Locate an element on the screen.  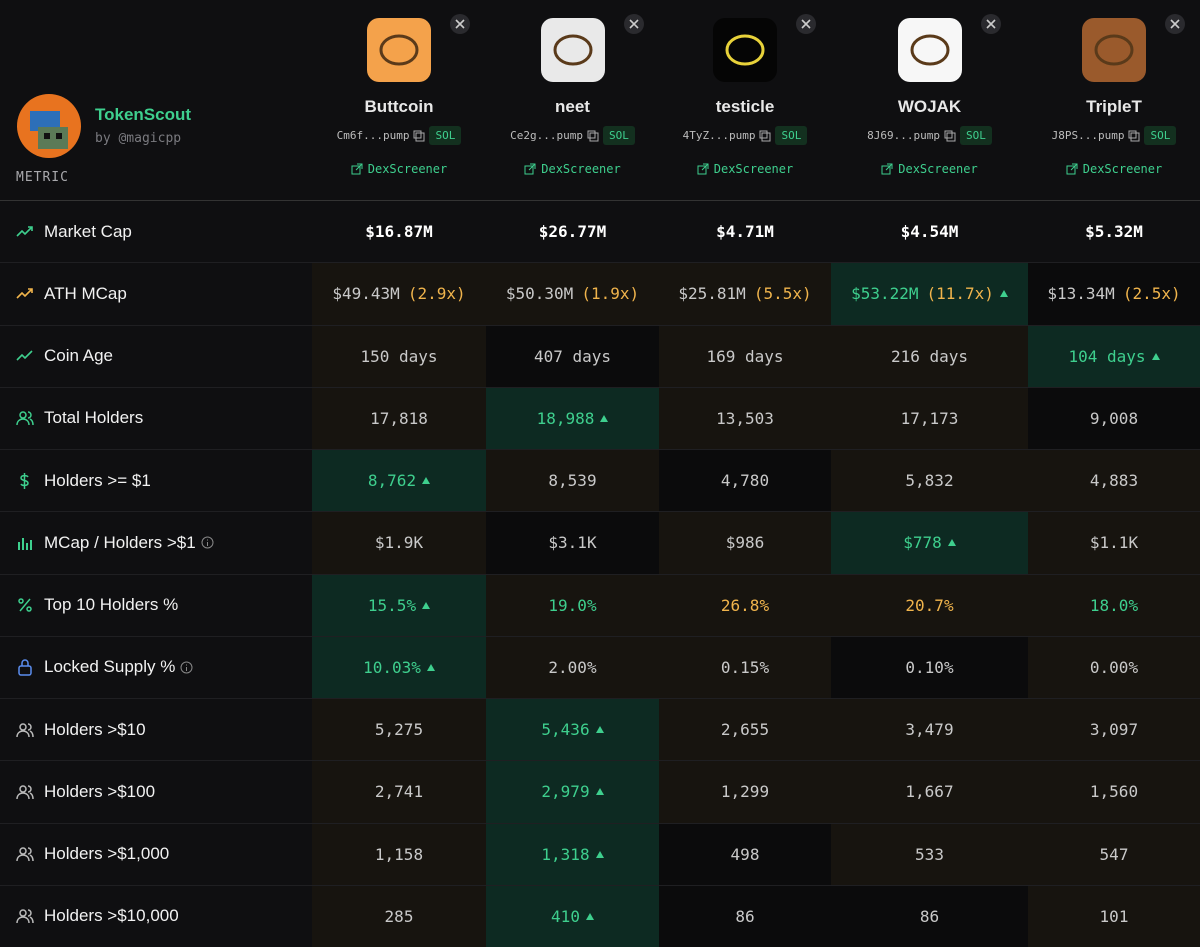
value-text: 3,479 is located at coordinates (929, 730).